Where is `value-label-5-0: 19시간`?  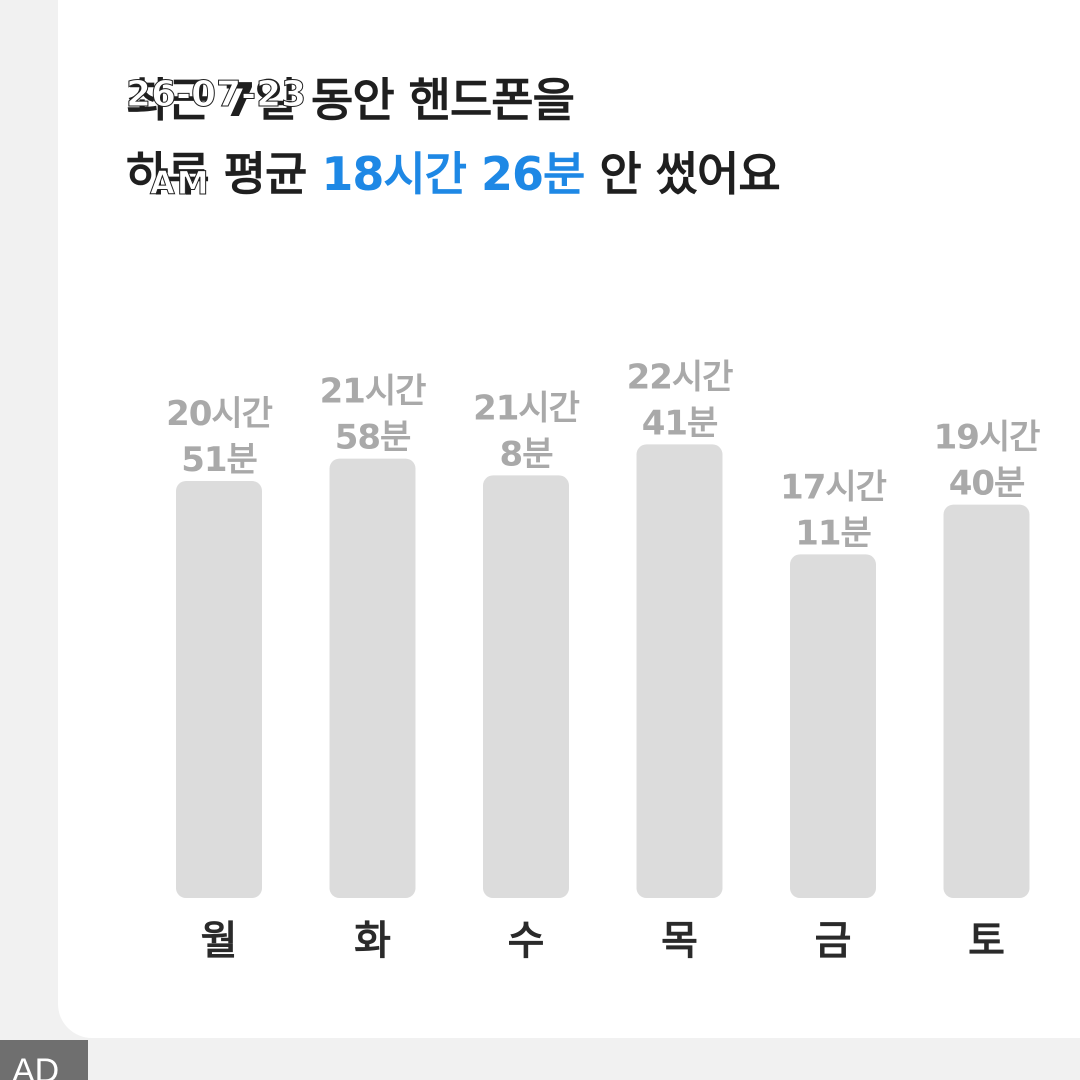
value-label-5-0: 19시간 is located at coordinates (987, 438).